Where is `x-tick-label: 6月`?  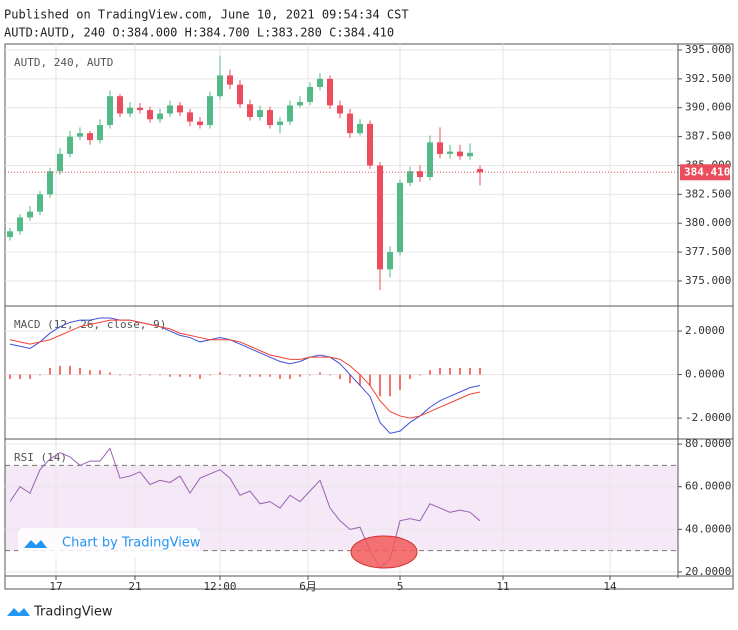 x-tick-label: 6月 is located at coordinates (308, 586).